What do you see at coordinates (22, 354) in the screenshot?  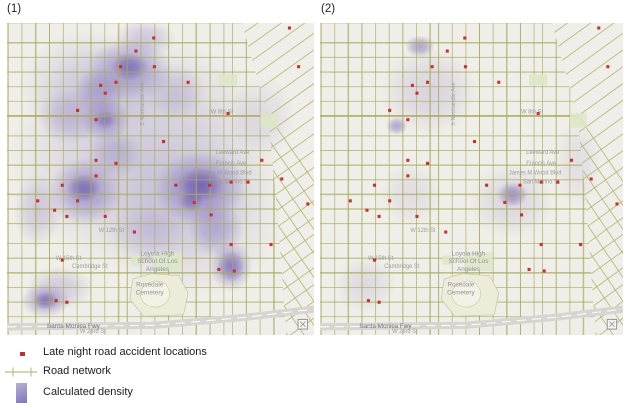 I see `accident-legend-marker` at bounding box center [22, 354].